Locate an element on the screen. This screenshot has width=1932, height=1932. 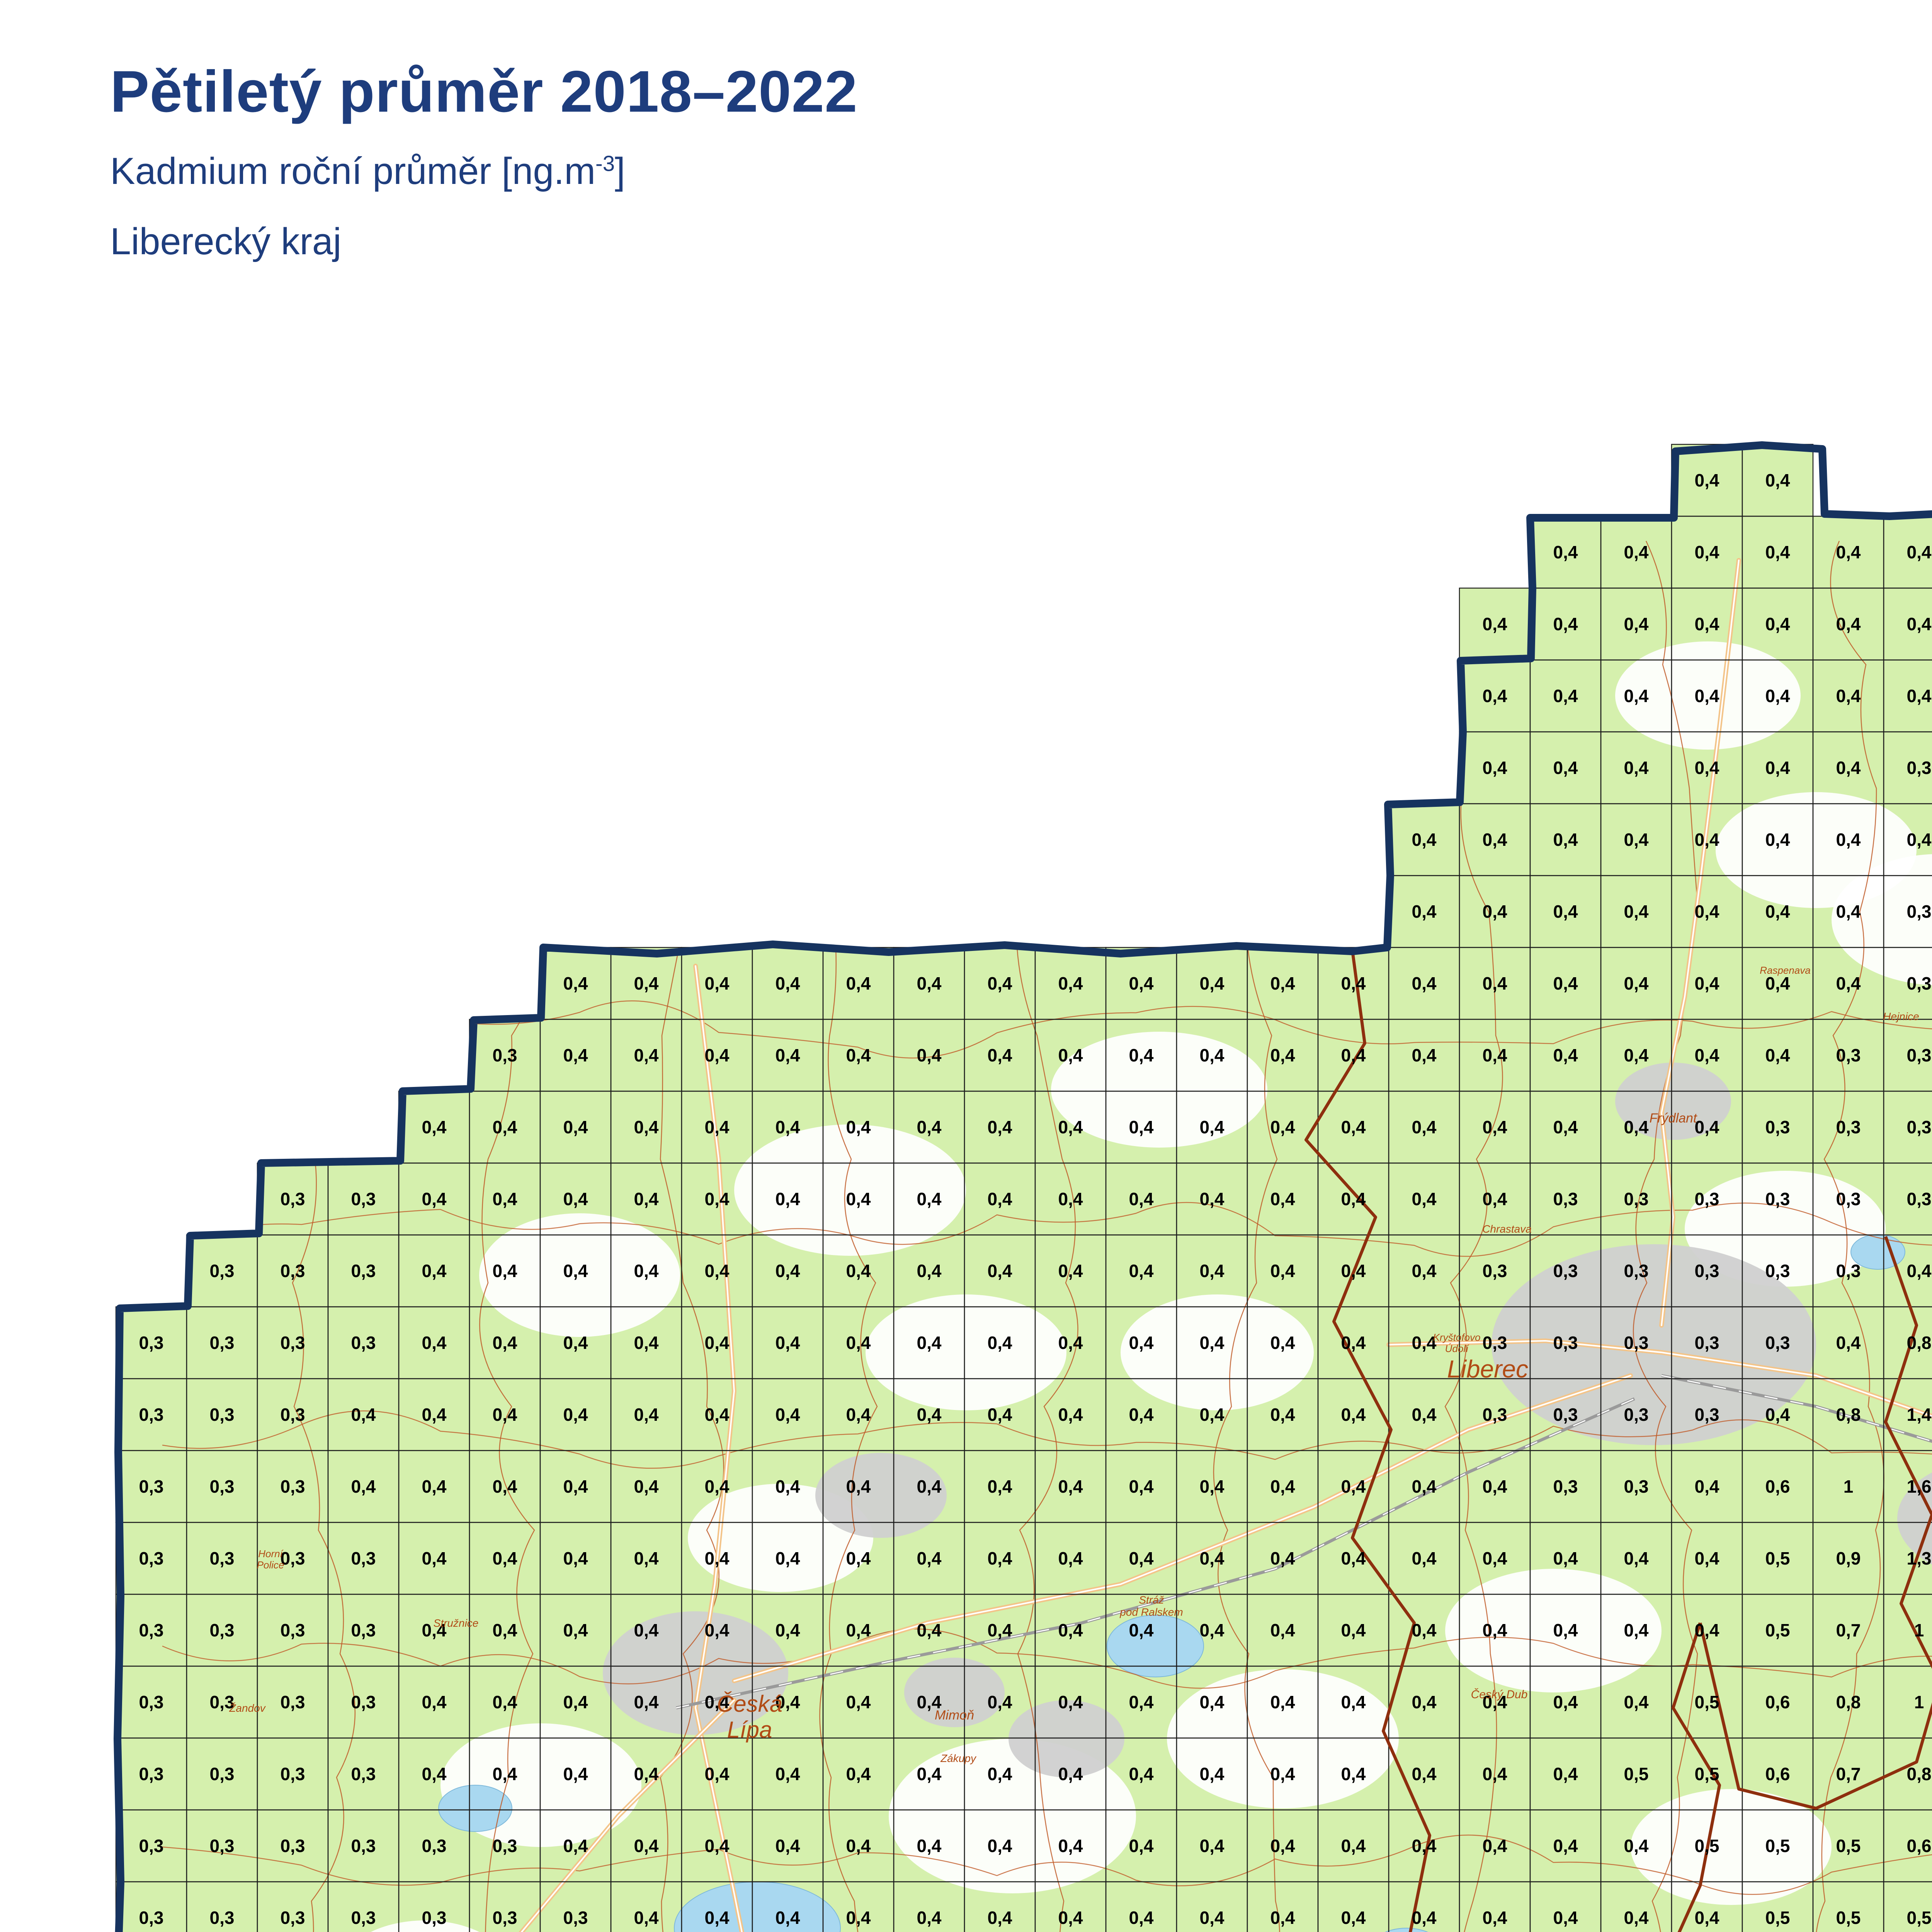
urban-area is located at coordinates (881, 1496).